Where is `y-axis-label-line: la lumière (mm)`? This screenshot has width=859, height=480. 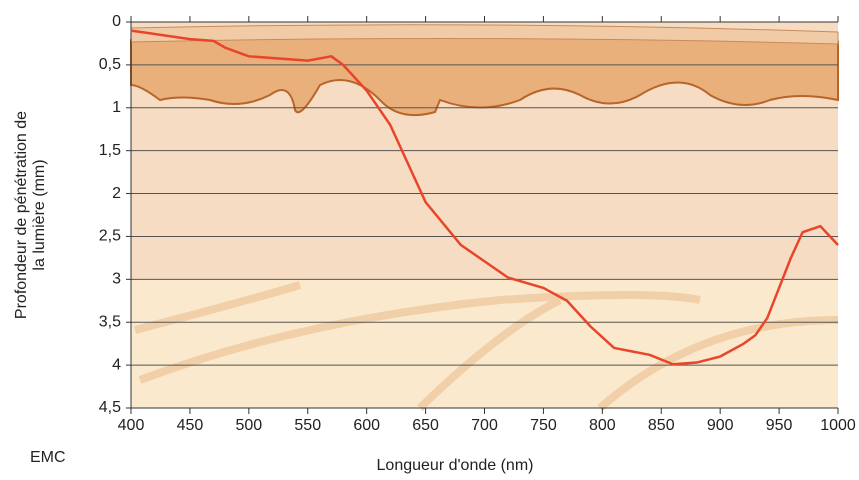 y-axis-label-line: la lumière (mm) is located at coordinates (39, 214).